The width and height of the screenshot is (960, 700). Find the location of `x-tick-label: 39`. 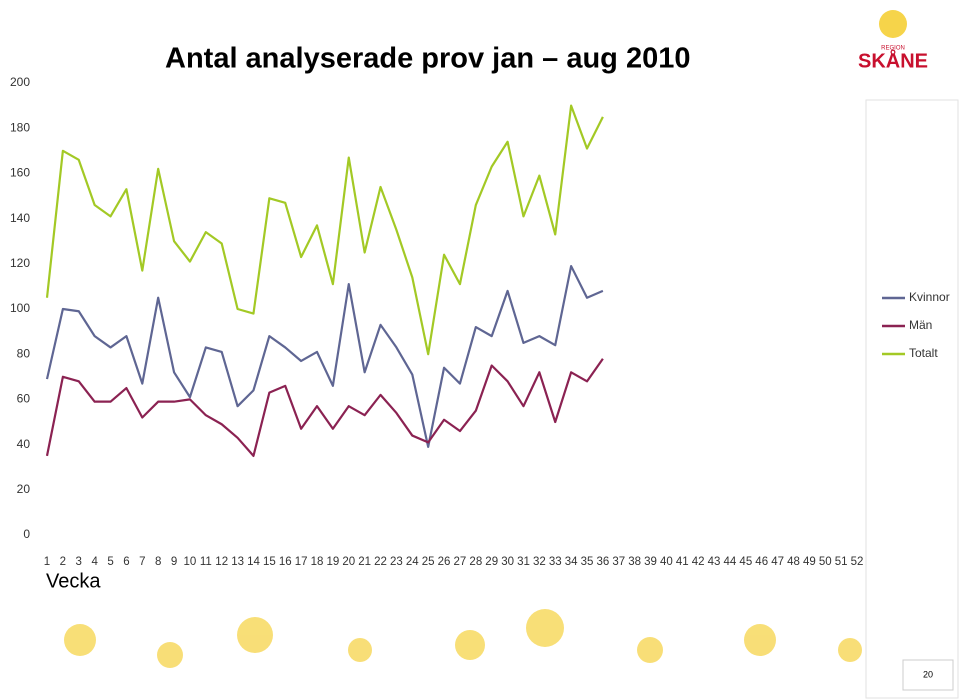

x-tick-label: 39 is located at coordinates (650, 562).